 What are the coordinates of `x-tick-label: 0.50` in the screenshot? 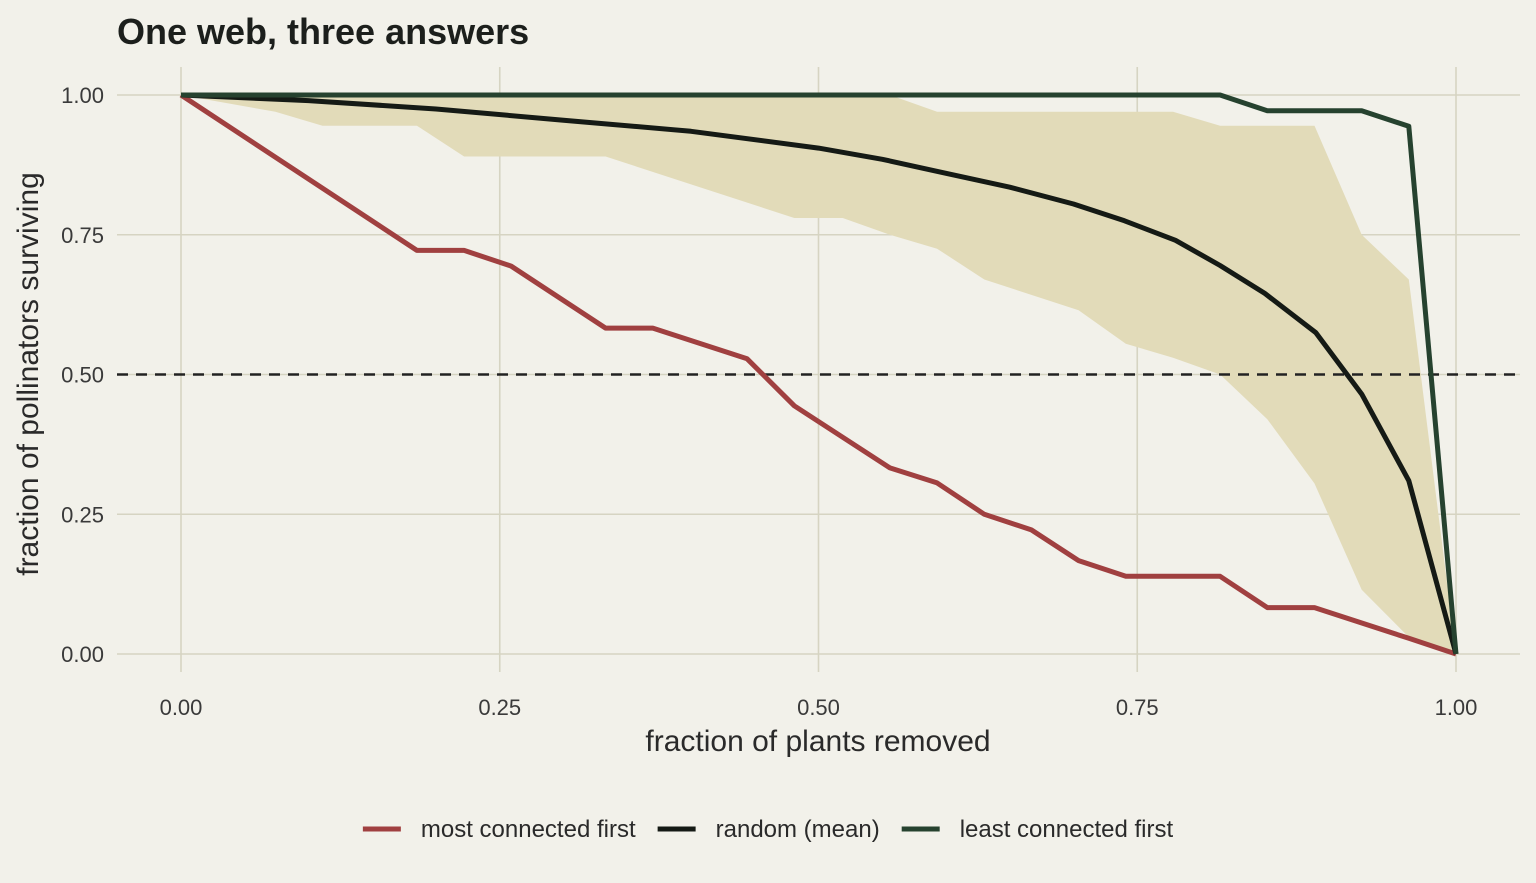 It's located at (818, 707).